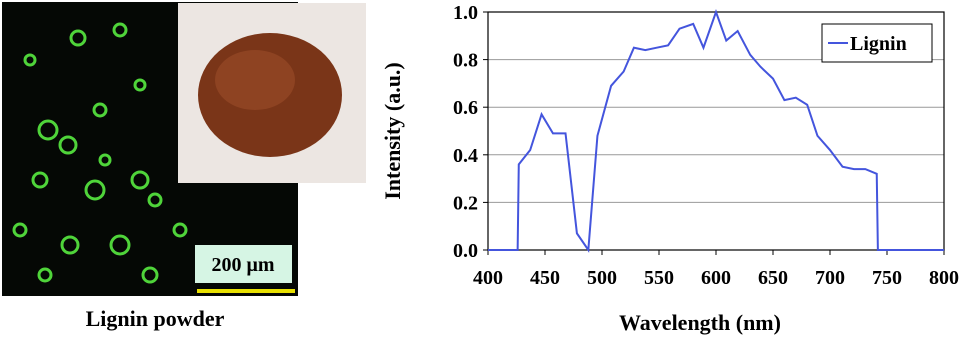 The image size is (969, 338). I want to click on x-axis-label: Wavelength (nm), so click(700, 322).